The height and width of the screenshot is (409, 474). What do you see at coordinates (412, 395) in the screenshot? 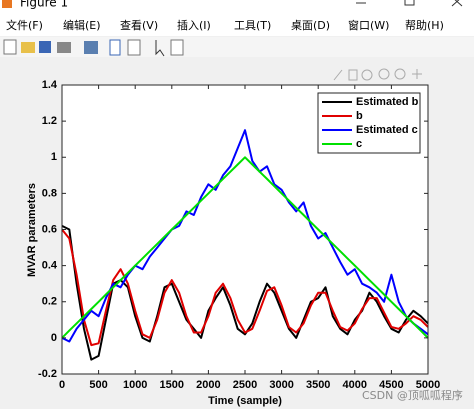
I see `watermark: CSDN @顶呱呱程序` at bounding box center [412, 395].